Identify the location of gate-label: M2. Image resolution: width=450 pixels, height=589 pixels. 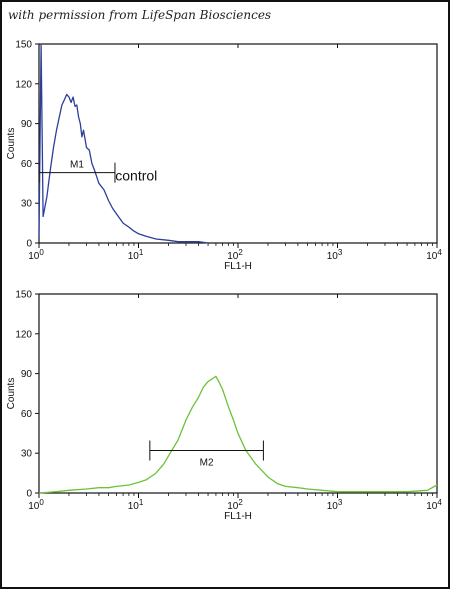
(207, 463).